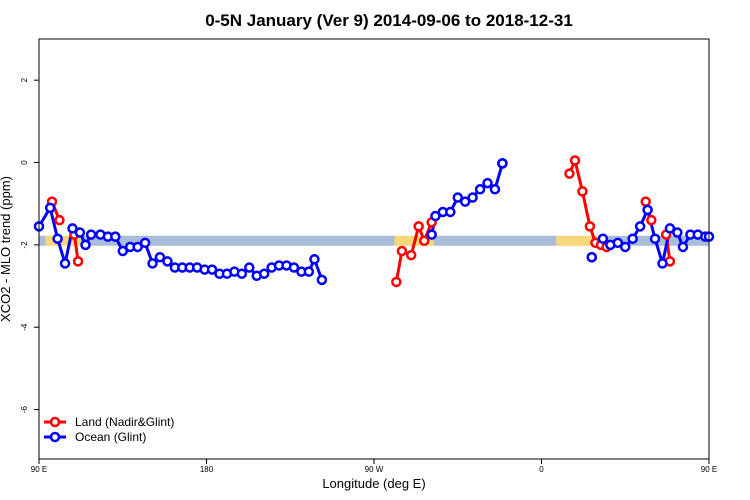 Image resolution: width=750 pixels, height=500 pixels. What do you see at coordinates (373, 483) in the screenshot?
I see `x-axis-label: Longitude (deg E)` at bounding box center [373, 483].